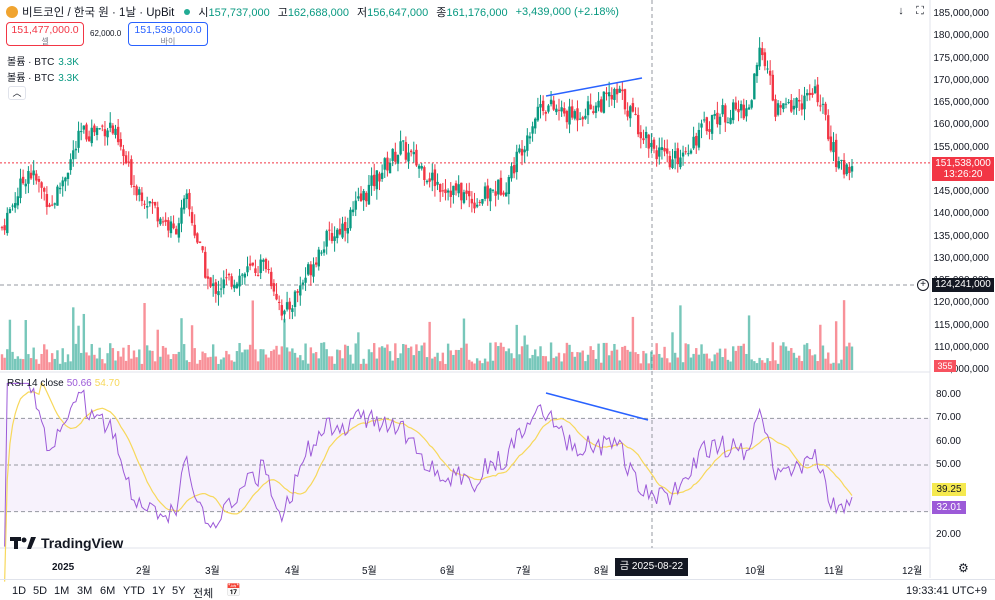 The width and height of the screenshot is (995, 600). Describe the element at coordinates (43, 62) in the screenshot. I see `volume-legend-1: 볼륨 · BTC 3.3K` at that location.